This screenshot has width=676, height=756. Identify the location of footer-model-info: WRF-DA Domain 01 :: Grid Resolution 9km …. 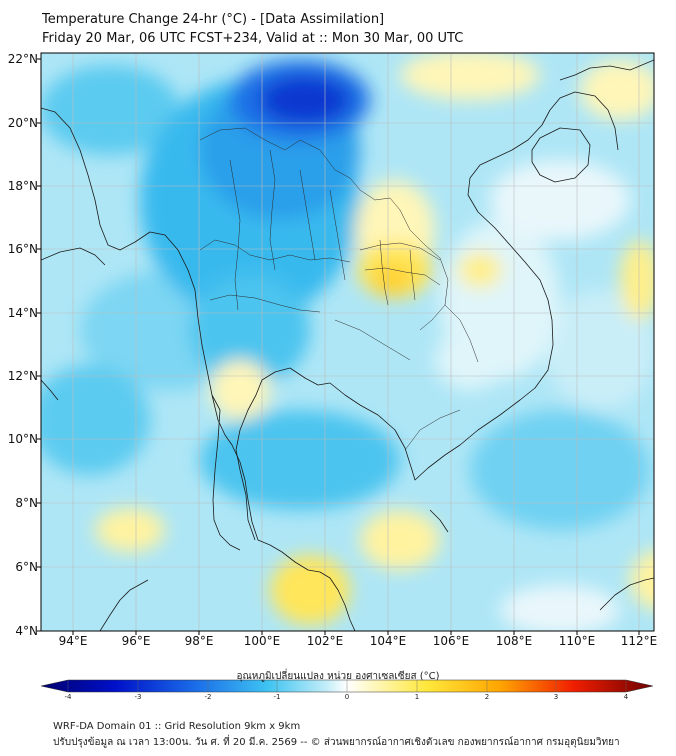
(177, 726).